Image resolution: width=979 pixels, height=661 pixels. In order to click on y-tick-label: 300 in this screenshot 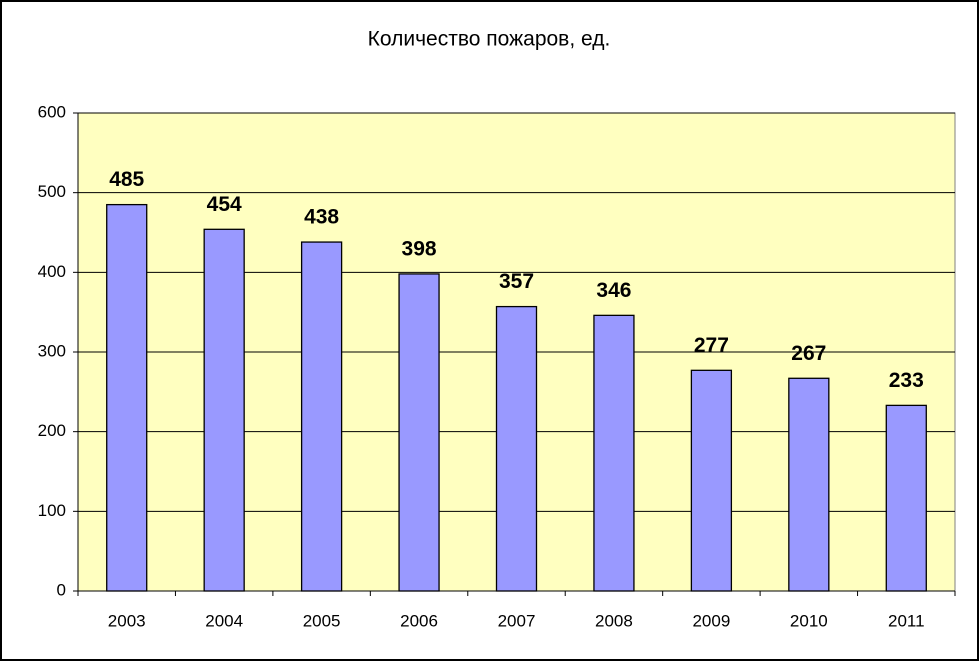, I will do `click(52, 350)`.